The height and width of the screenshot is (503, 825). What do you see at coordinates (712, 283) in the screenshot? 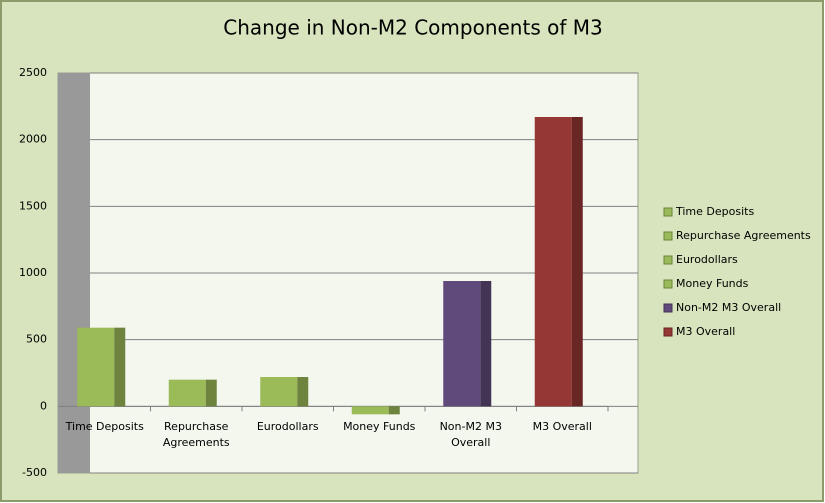
I see `legend-label: Money Funds` at bounding box center [712, 283].